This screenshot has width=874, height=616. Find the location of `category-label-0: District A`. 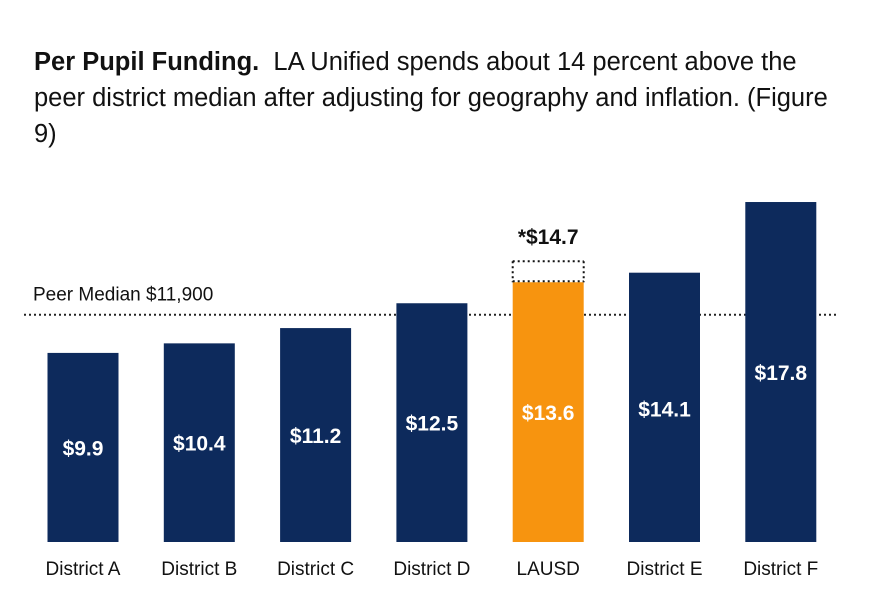

category-label-0: District A is located at coordinates (83, 569).